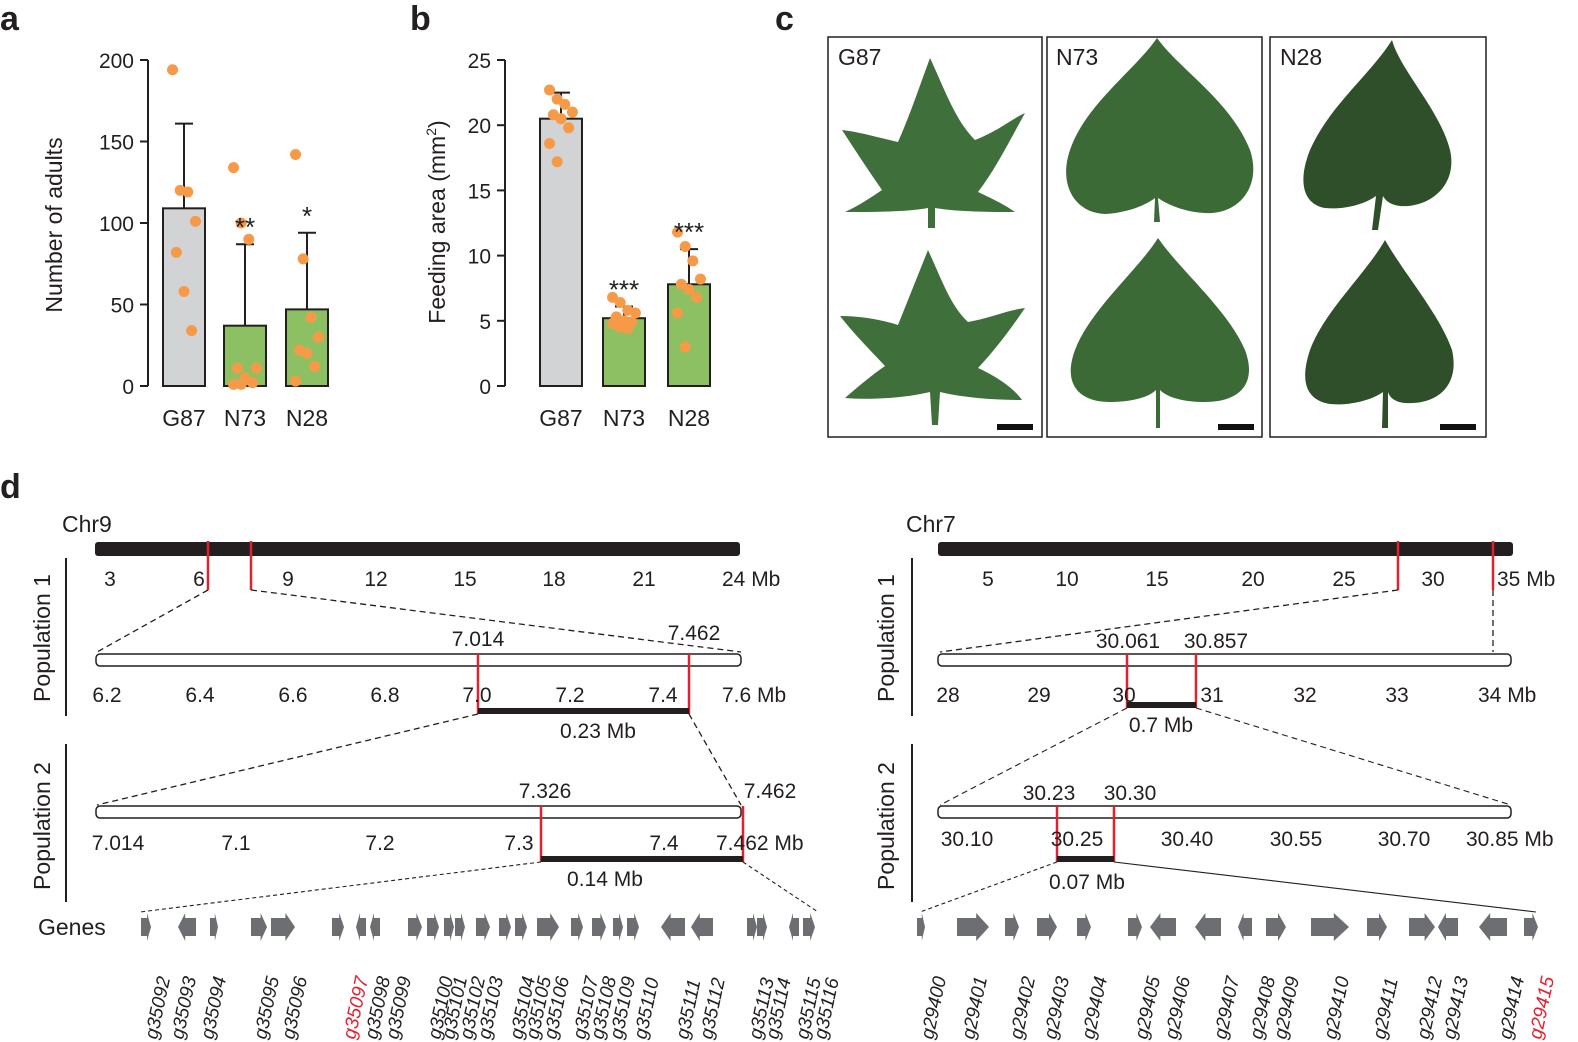 This screenshot has width=1578, height=1042. I want to click on gene-label: g29415, so click(1542, 1007).